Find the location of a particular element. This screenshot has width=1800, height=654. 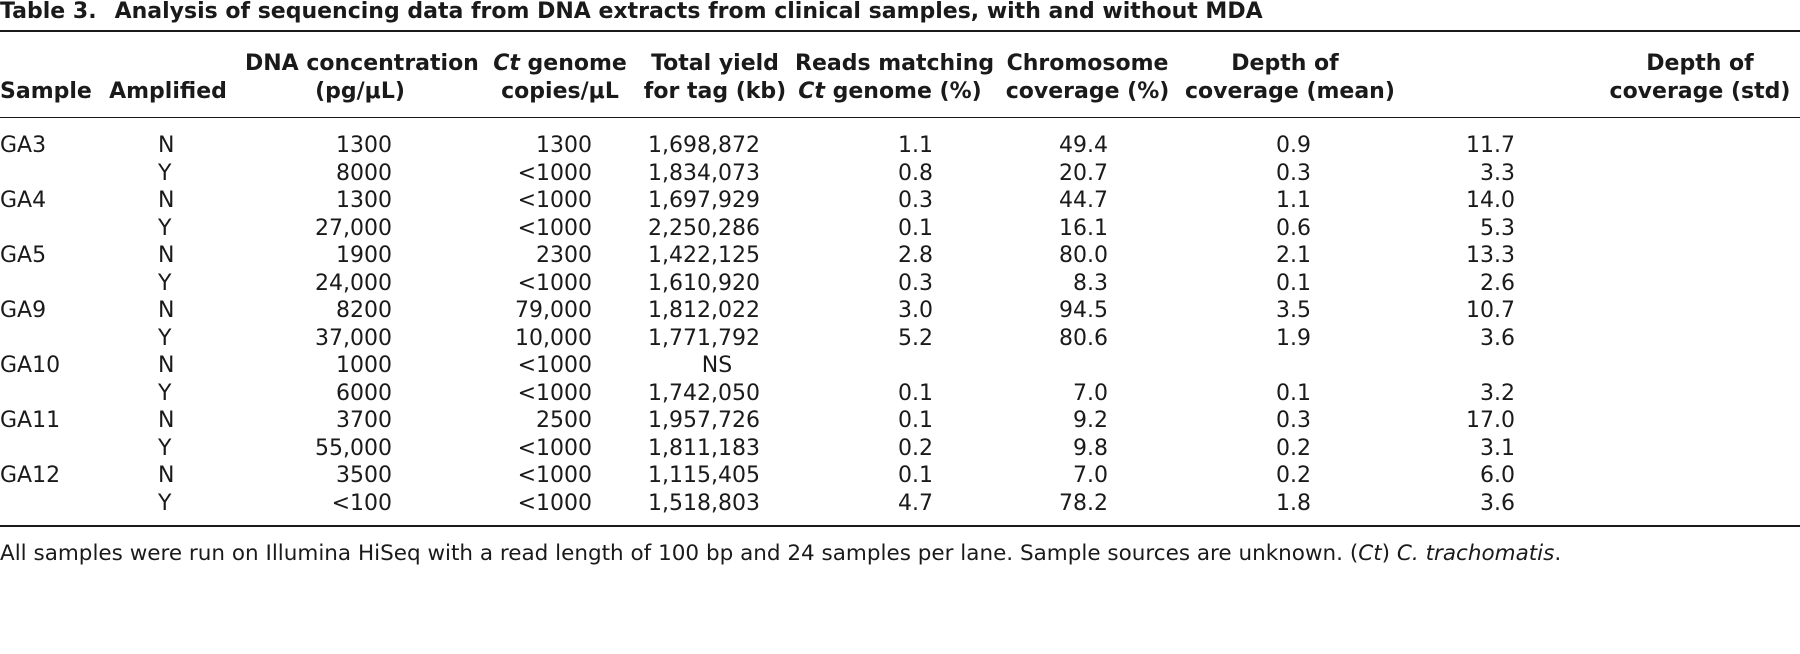

cell-total-yield: 1,812,022 is located at coordinates (704, 310).